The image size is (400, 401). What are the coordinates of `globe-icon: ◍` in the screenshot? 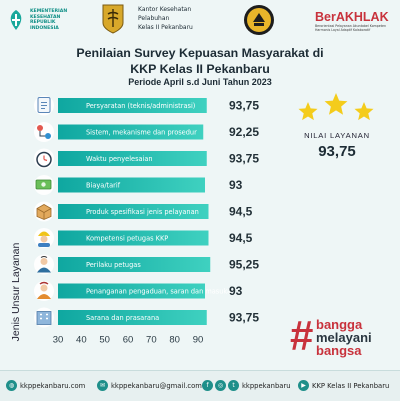 It's located at (11, 385).